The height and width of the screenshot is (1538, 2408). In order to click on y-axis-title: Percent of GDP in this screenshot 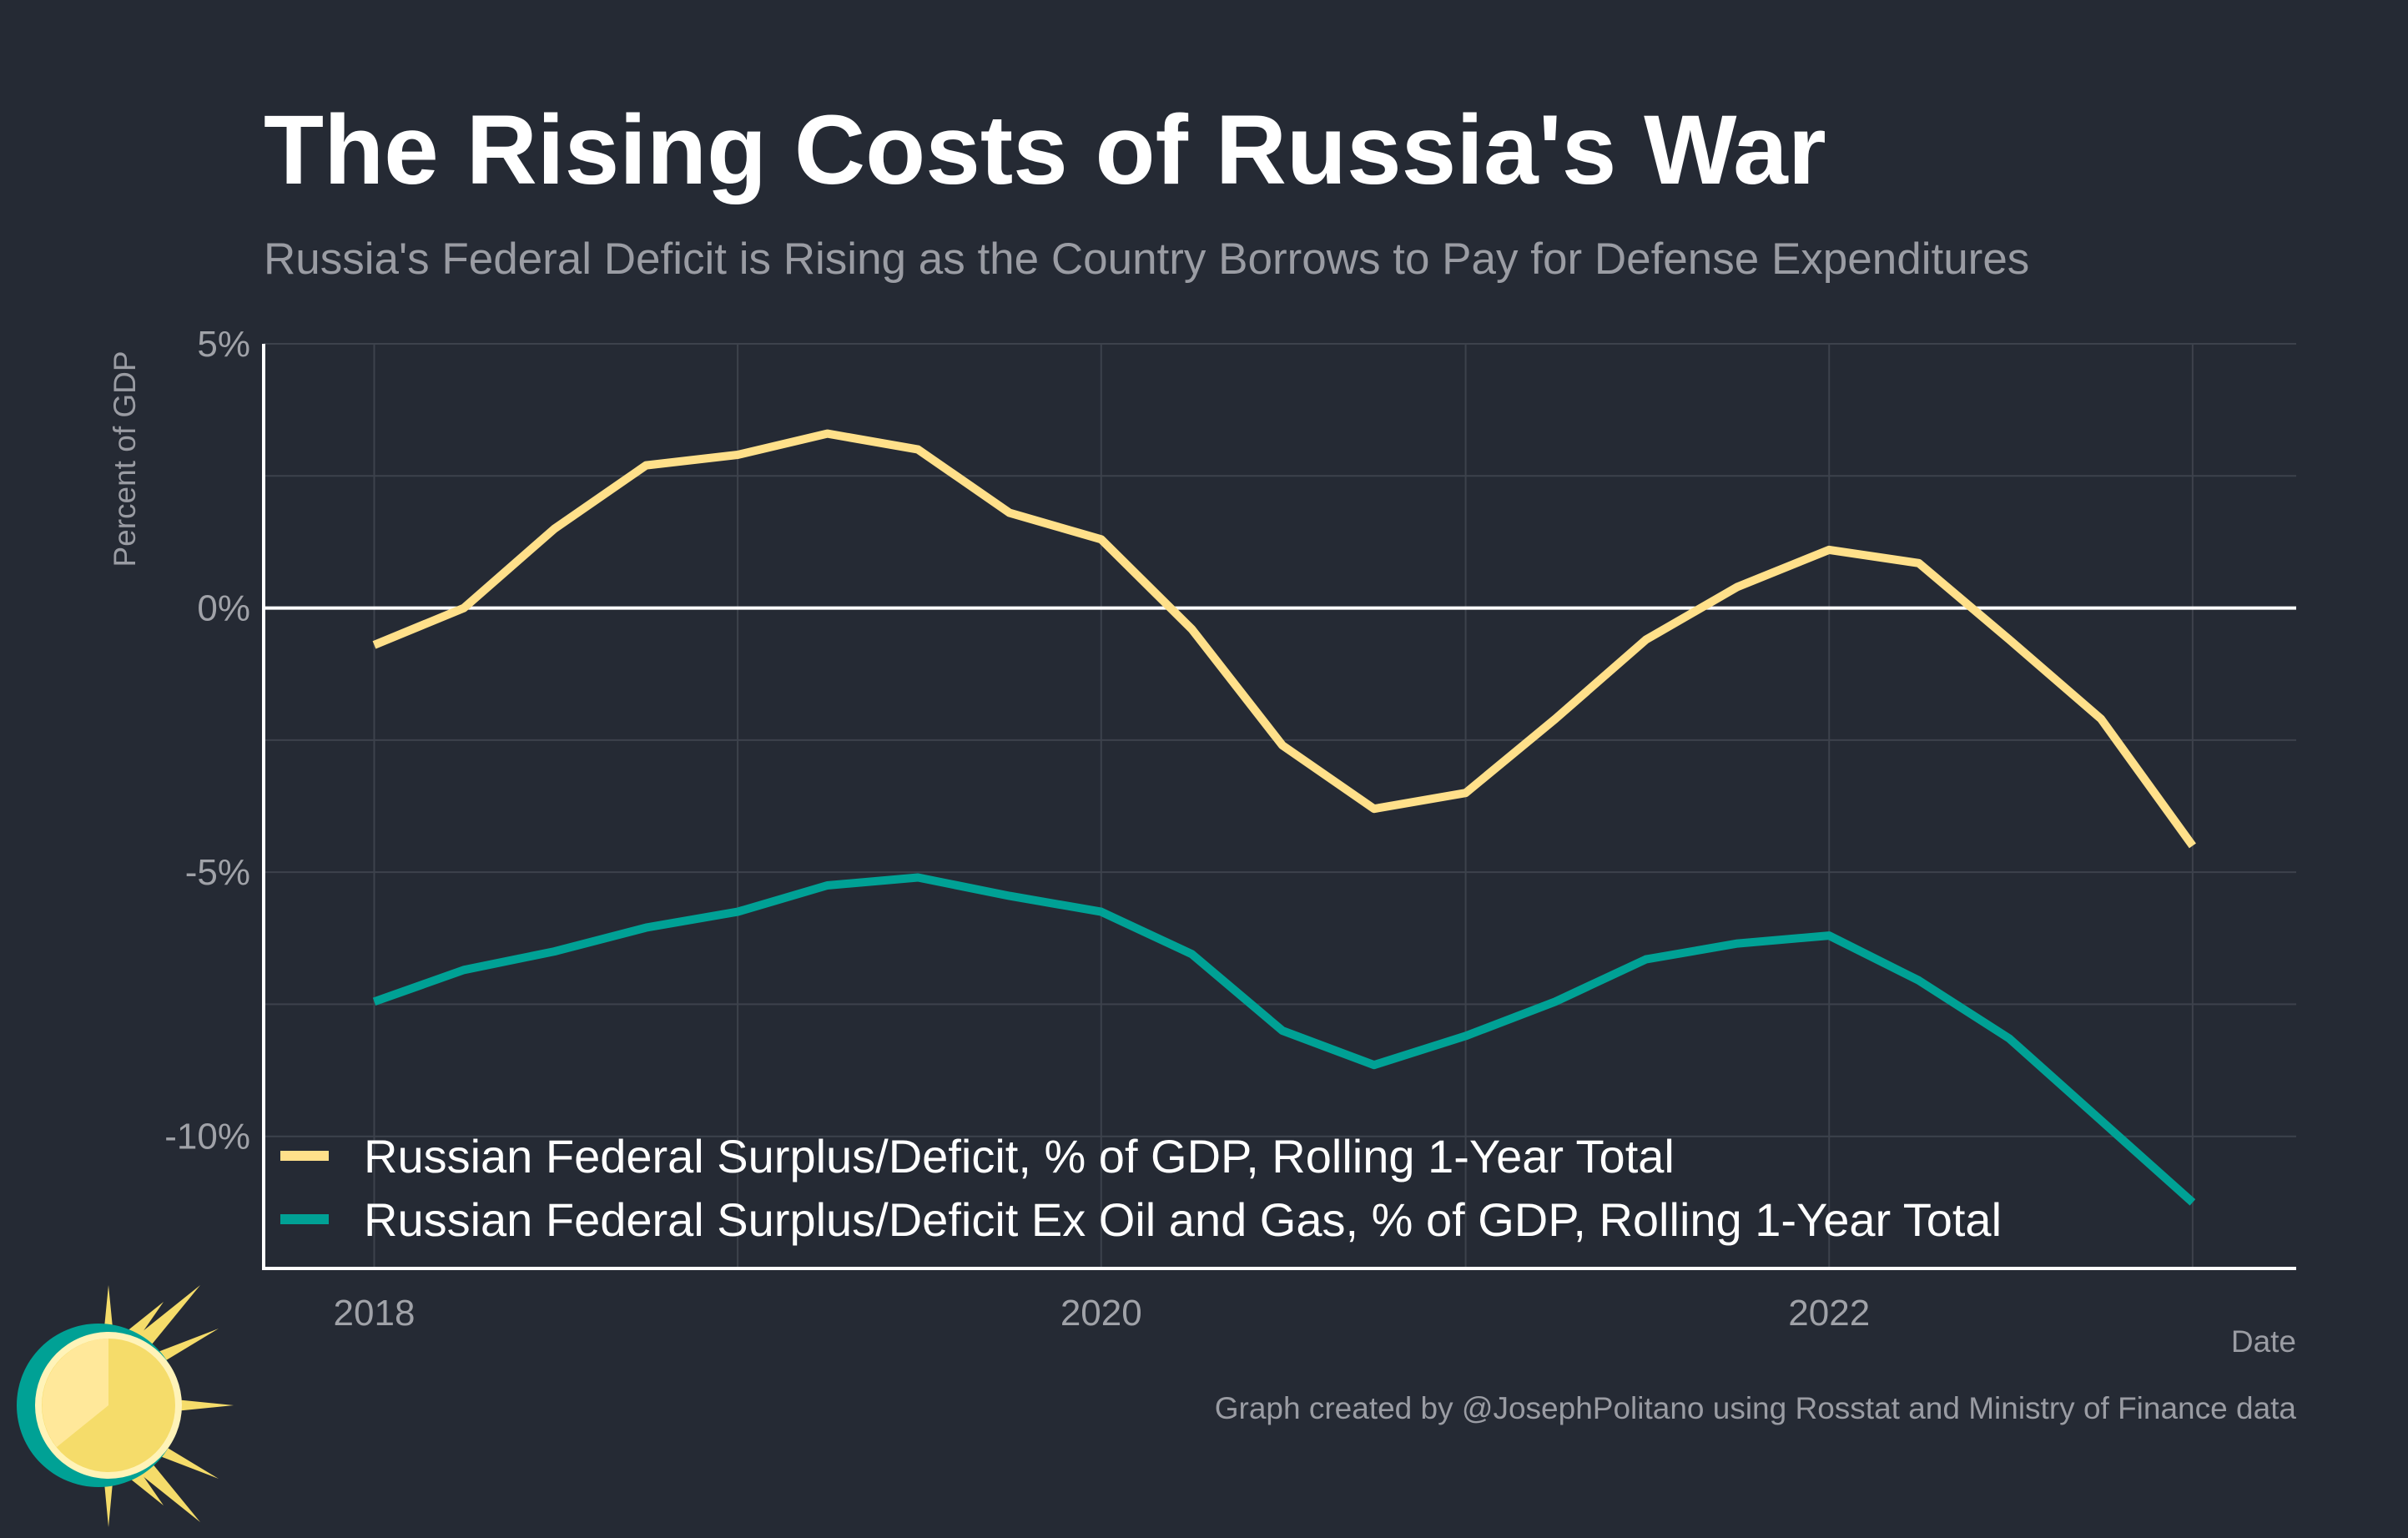, I will do `click(125, 458)`.